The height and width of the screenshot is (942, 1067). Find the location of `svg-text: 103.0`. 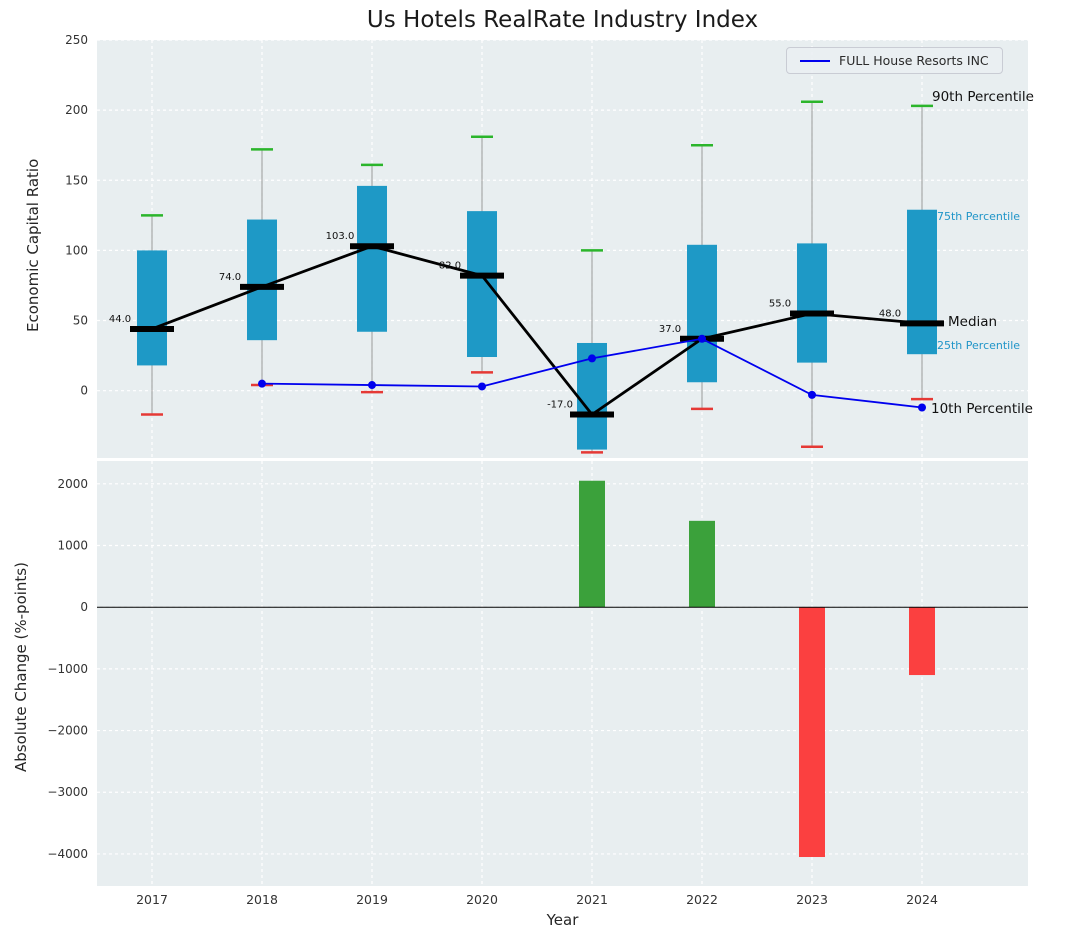

svg-text: 103.0 is located at coordinates (340, 236).